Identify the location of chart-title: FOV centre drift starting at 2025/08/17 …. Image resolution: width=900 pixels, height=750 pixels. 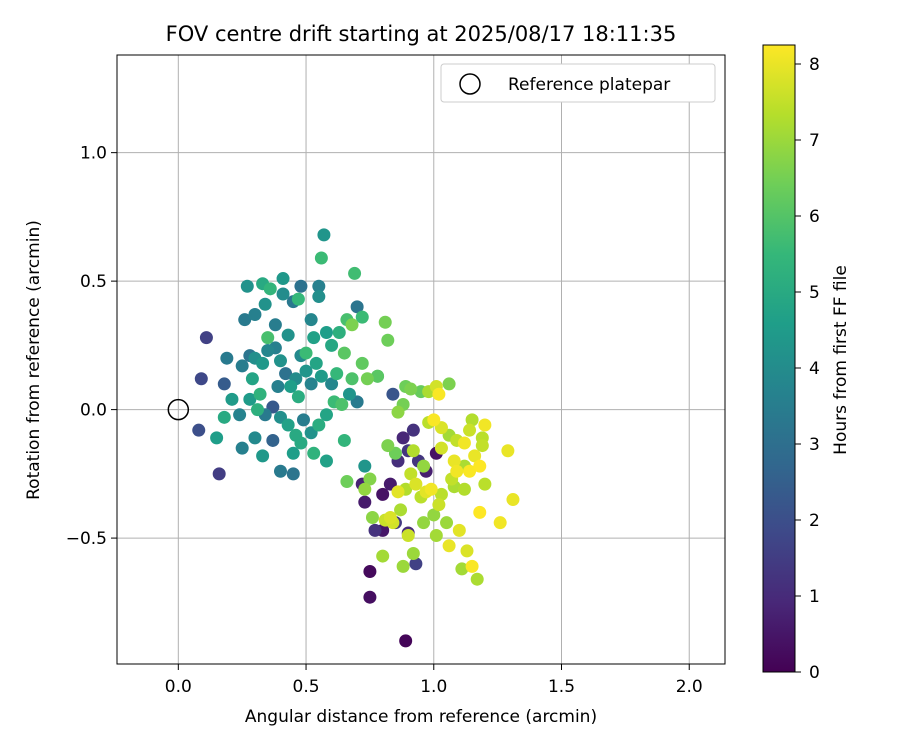
(421, 34).